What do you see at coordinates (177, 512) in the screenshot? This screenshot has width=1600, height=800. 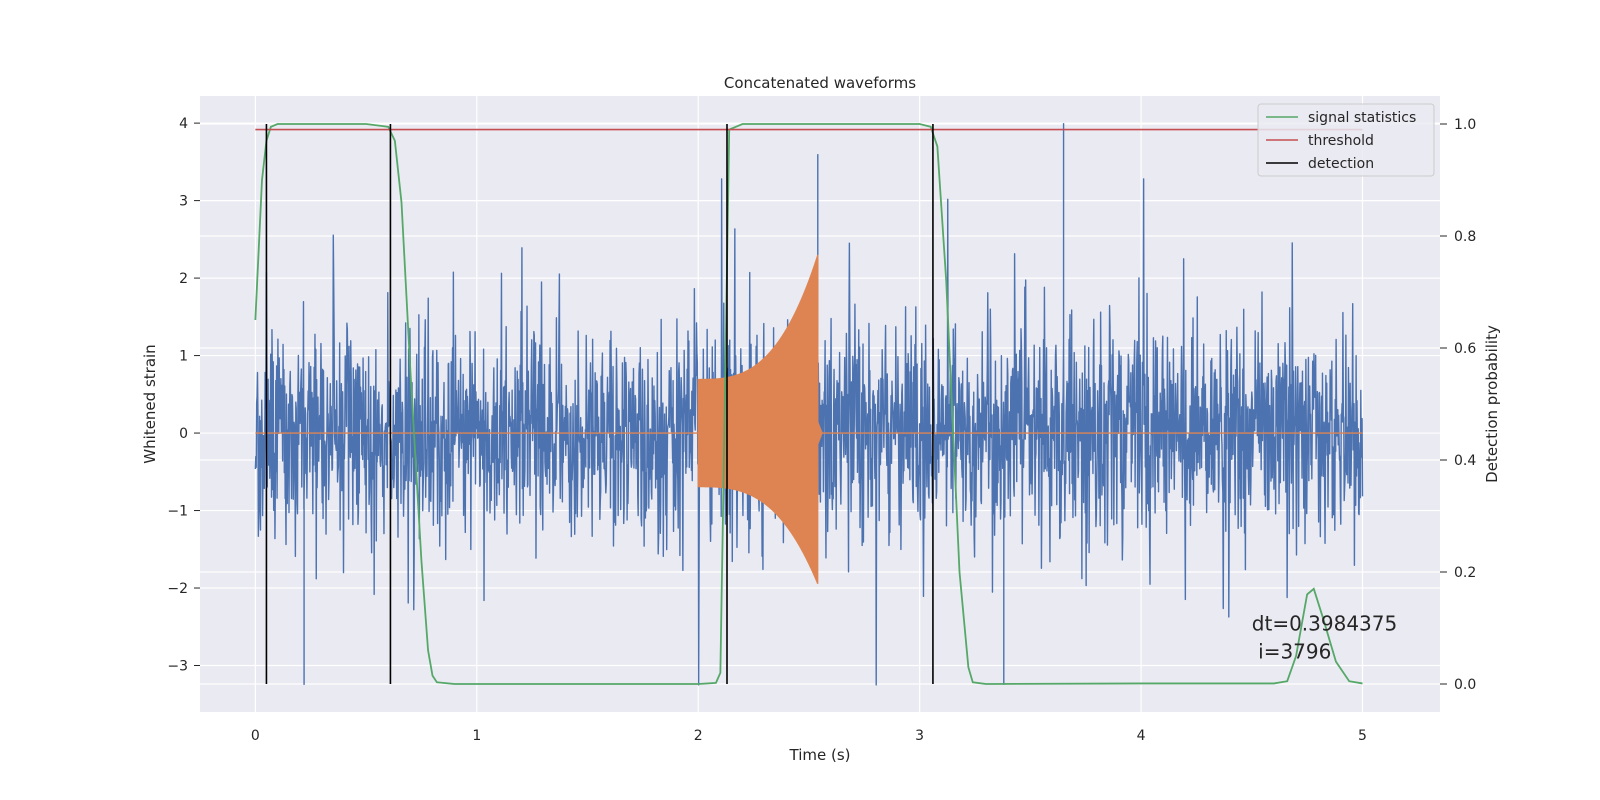 I see `y-tick-label: −1` at bounding box center [177, 512].